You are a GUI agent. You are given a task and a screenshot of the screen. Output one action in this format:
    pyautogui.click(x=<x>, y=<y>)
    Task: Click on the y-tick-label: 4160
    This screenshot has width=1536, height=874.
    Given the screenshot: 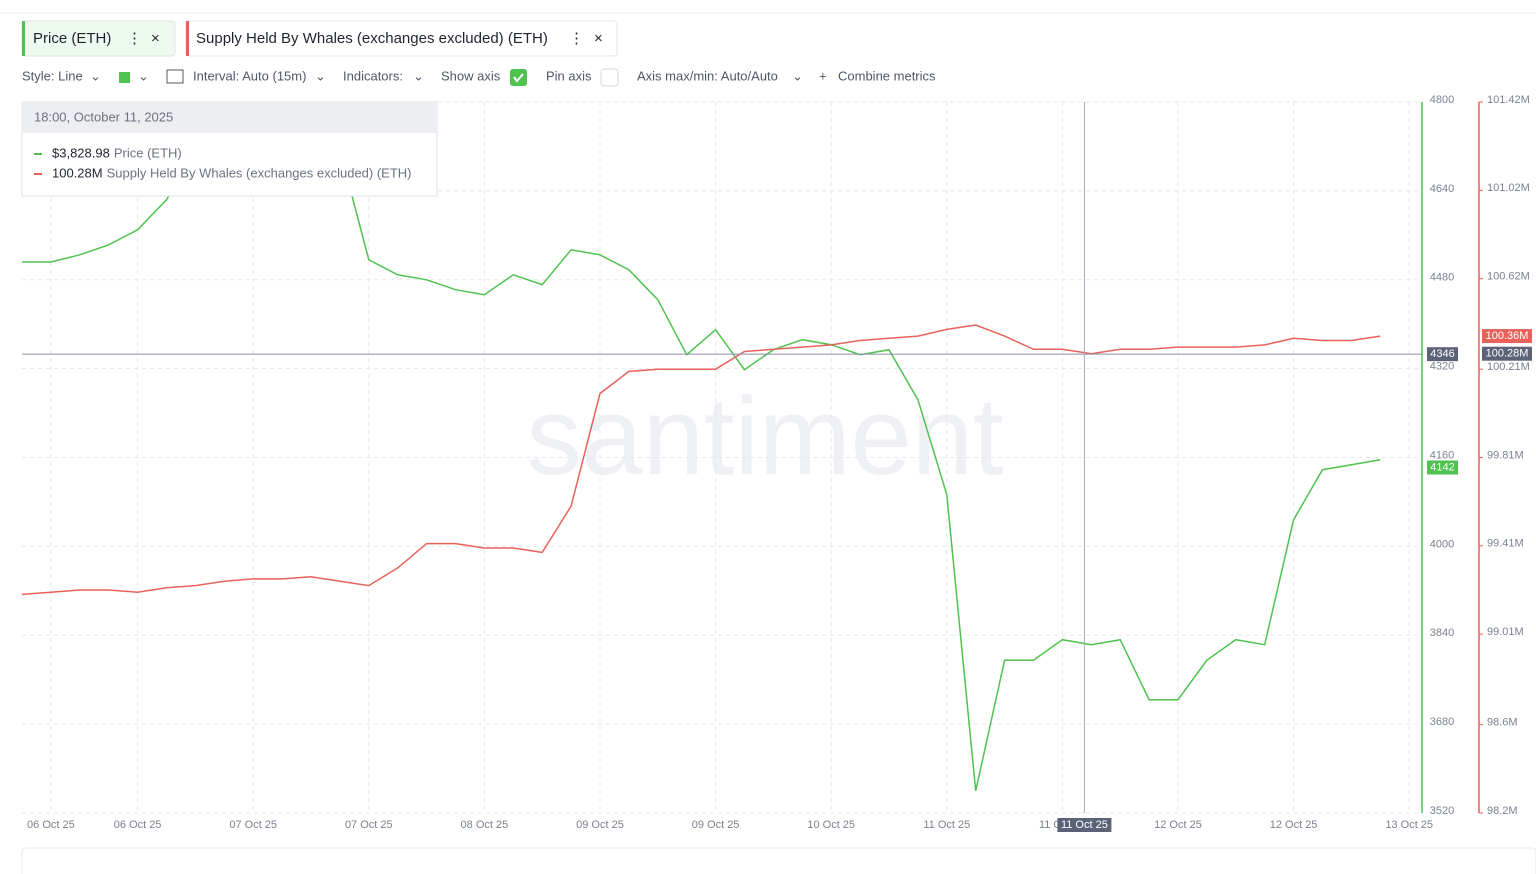 What is the action you would take?
    pyautogui.click(x=1442, y=455)
    